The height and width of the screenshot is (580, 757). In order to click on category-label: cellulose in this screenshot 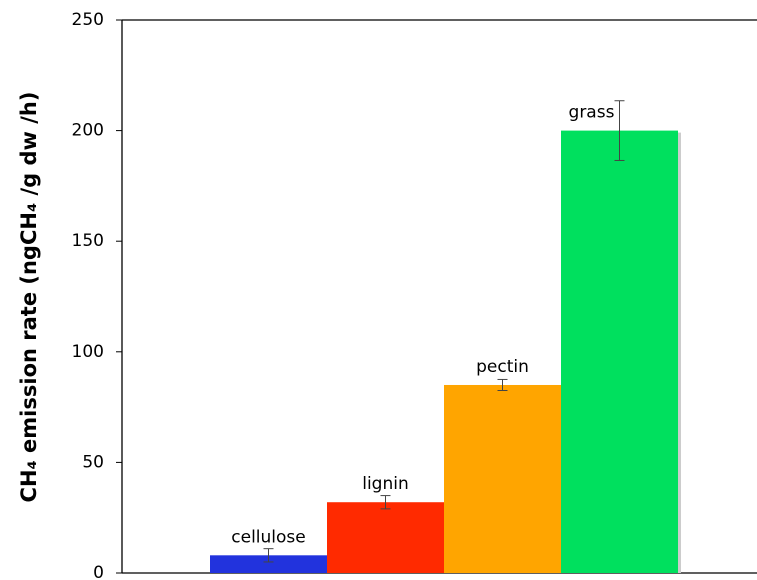, I will do `click(268, 537)`.